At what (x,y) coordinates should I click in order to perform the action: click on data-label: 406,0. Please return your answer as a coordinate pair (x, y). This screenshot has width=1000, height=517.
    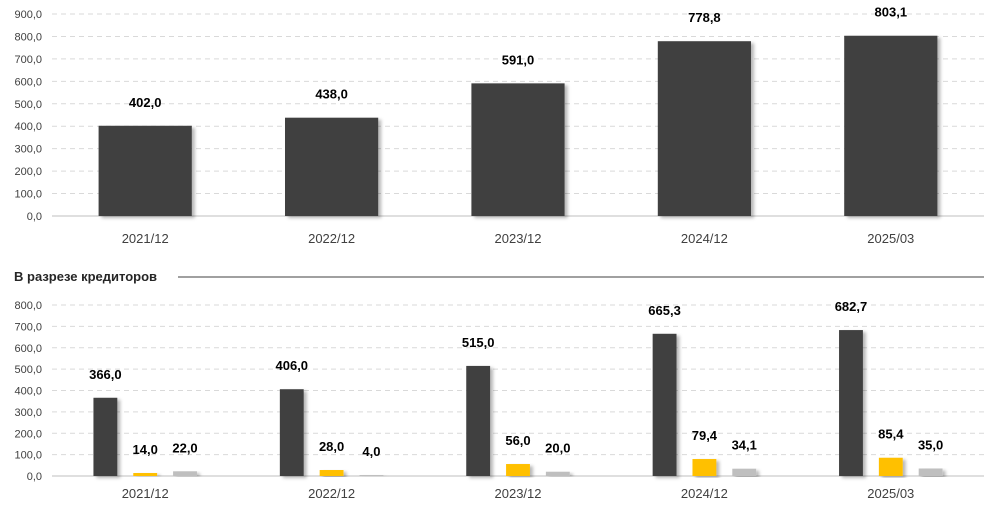
    Looking at the image, I should click on (292, 365).